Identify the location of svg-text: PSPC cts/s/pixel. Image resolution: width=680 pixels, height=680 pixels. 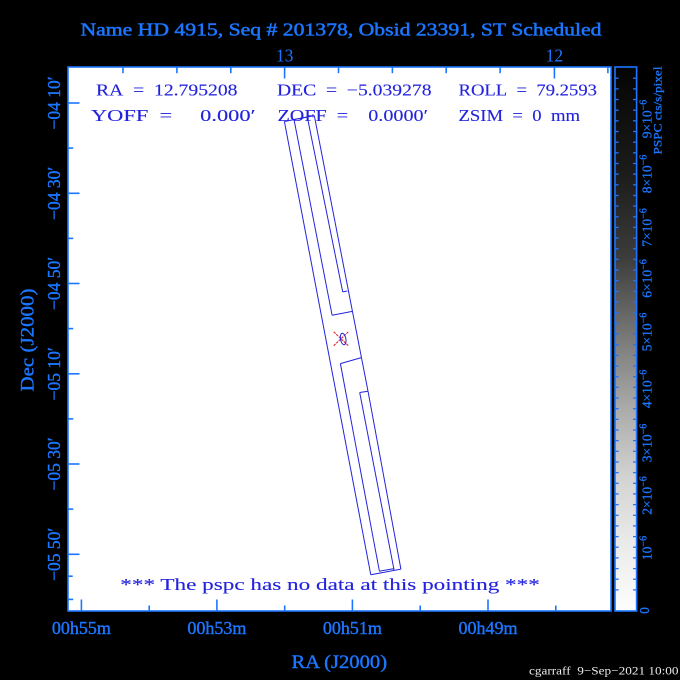
(658, 110).